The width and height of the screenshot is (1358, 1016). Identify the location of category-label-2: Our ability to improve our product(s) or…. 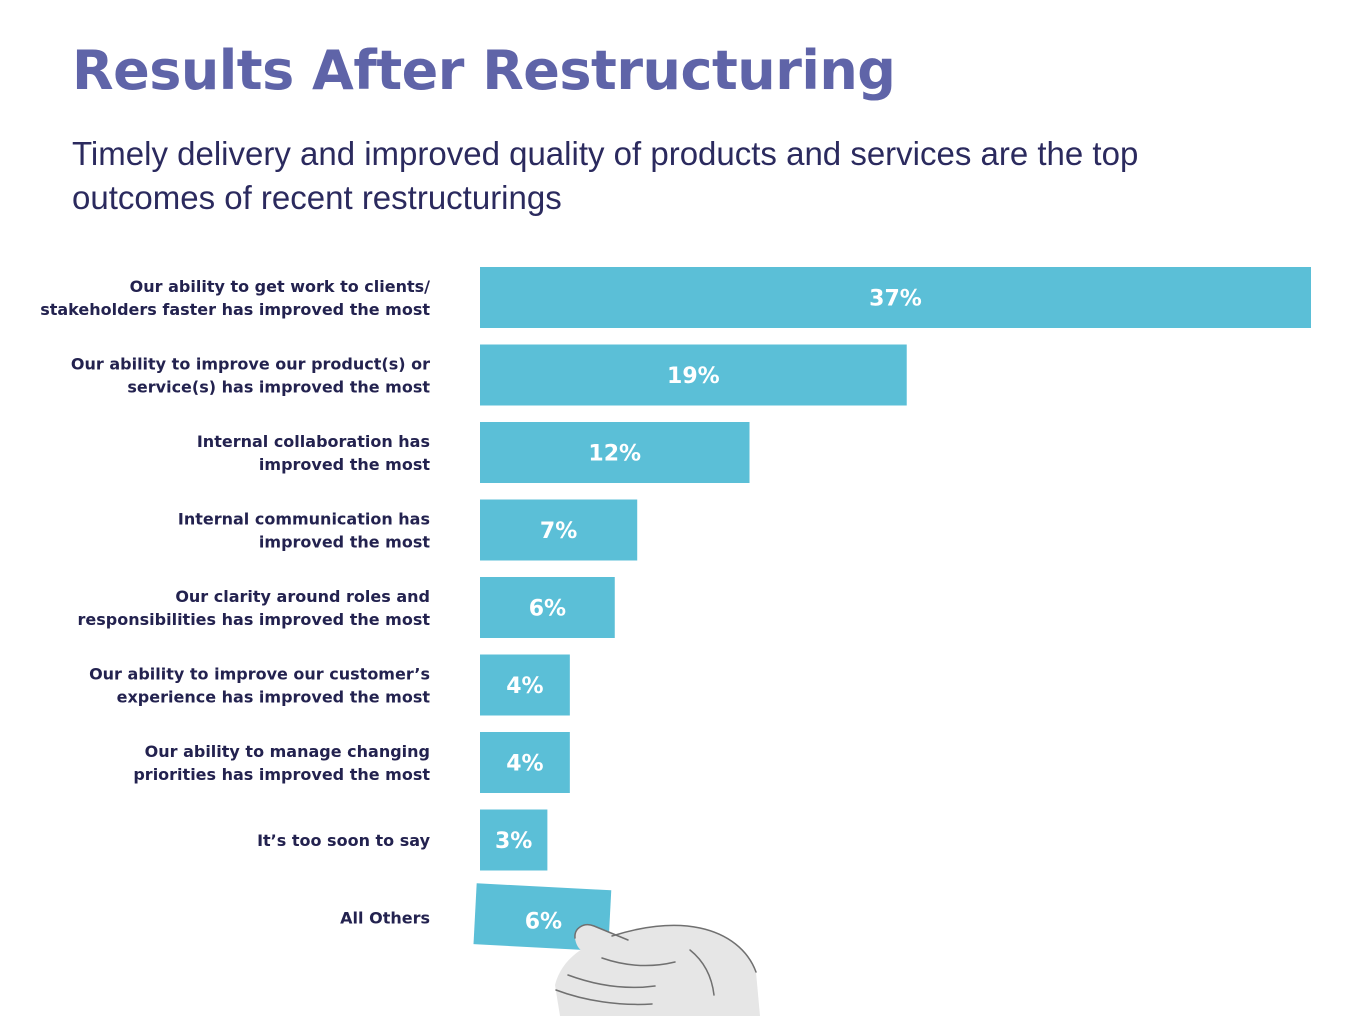
(250, 376).